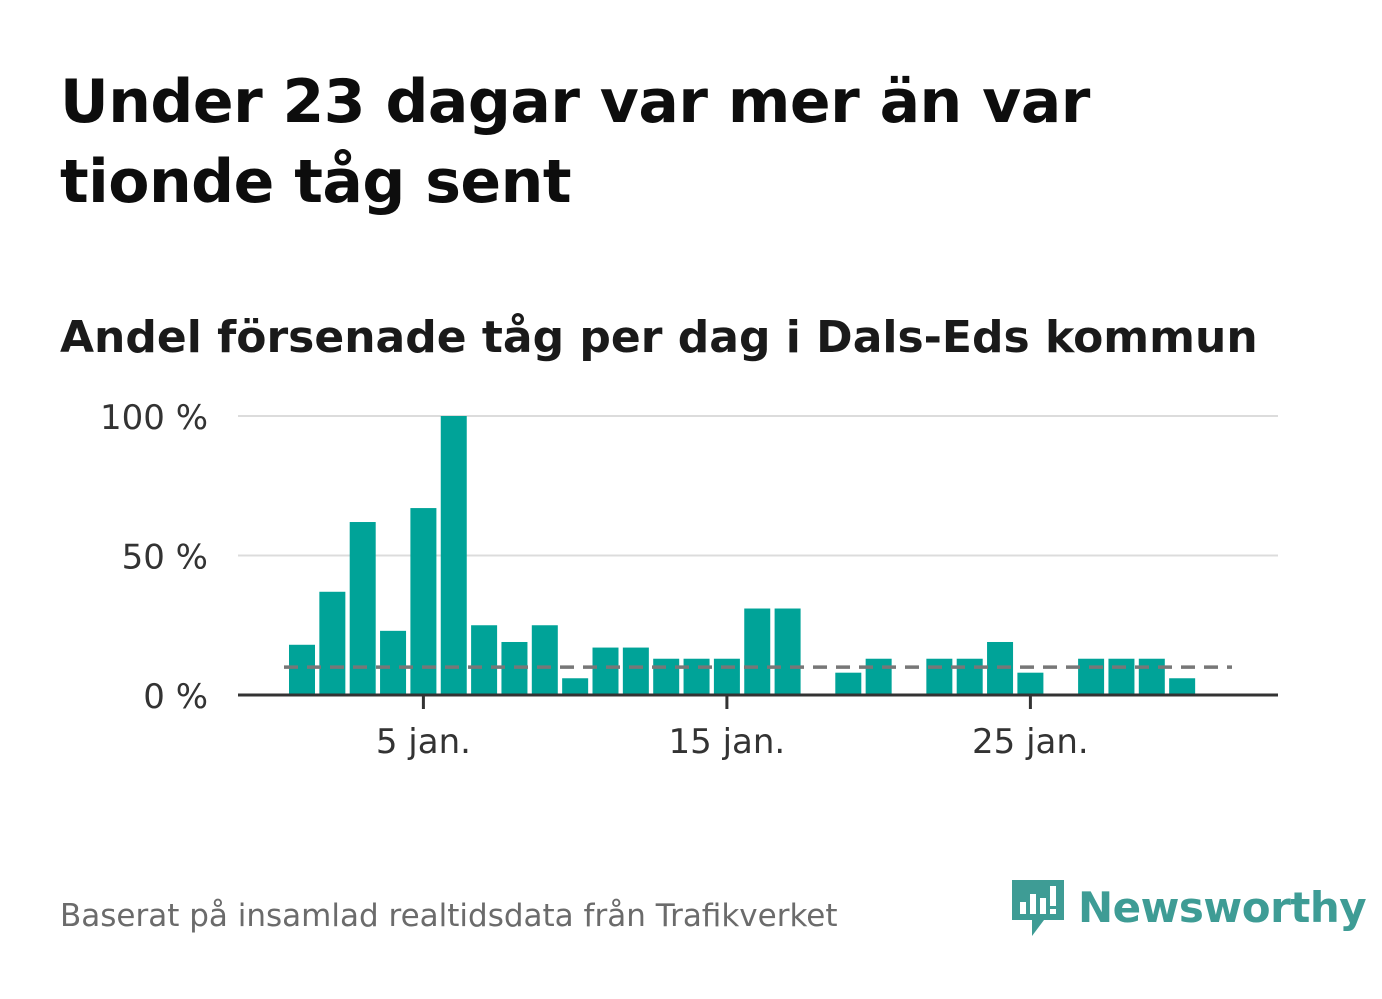  I want to click on y-tick-label: 100 %, so click(154, 418).